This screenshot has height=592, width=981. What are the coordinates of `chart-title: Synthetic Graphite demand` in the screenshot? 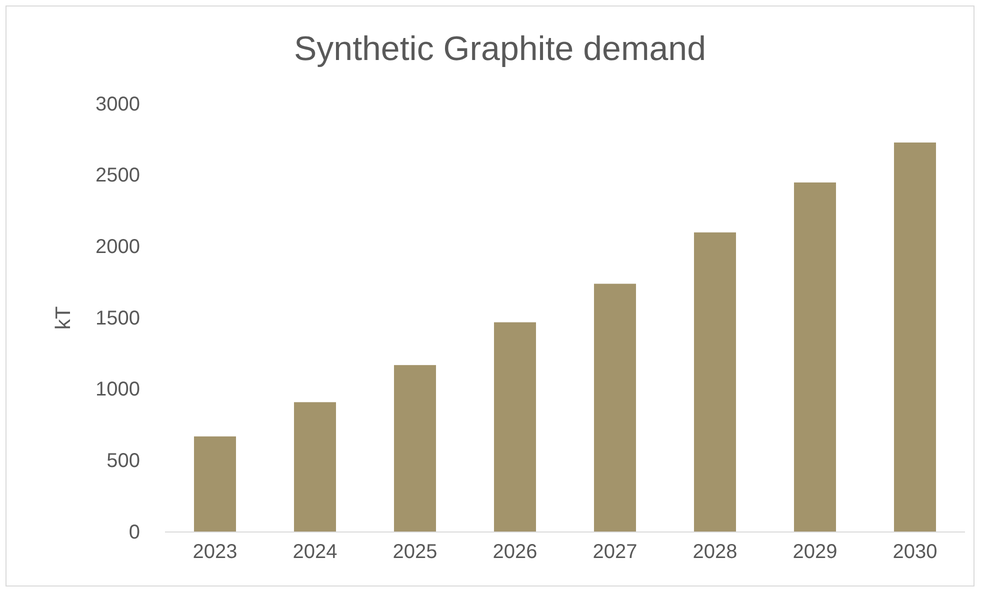 It's located at (500, 49).